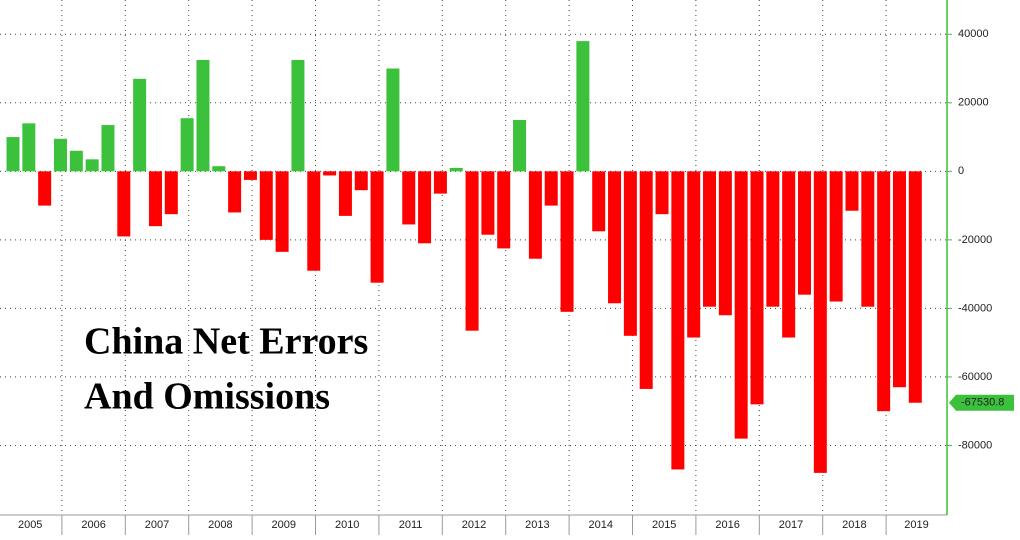 Image resolution: width=1020 pixels, height=540 pixels. Describe the element at coordinates (854, 525) in the screenshot. I see `x-tick-label: 2018` at that location.